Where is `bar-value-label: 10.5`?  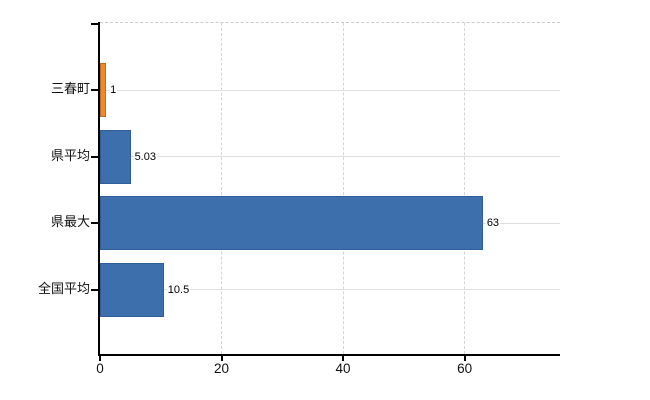 bar-value-label: 10.5 is located at coordinates (178, 289).